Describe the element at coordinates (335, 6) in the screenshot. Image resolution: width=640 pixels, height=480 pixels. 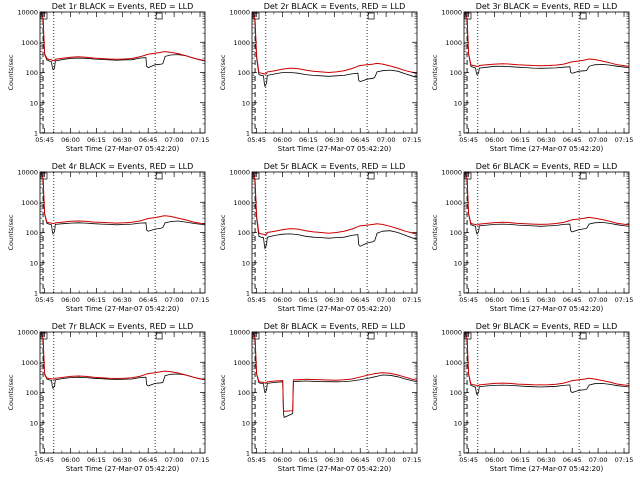
I see `chart-title: Det 2r BLACK = Events, RED = LLD` at that location.